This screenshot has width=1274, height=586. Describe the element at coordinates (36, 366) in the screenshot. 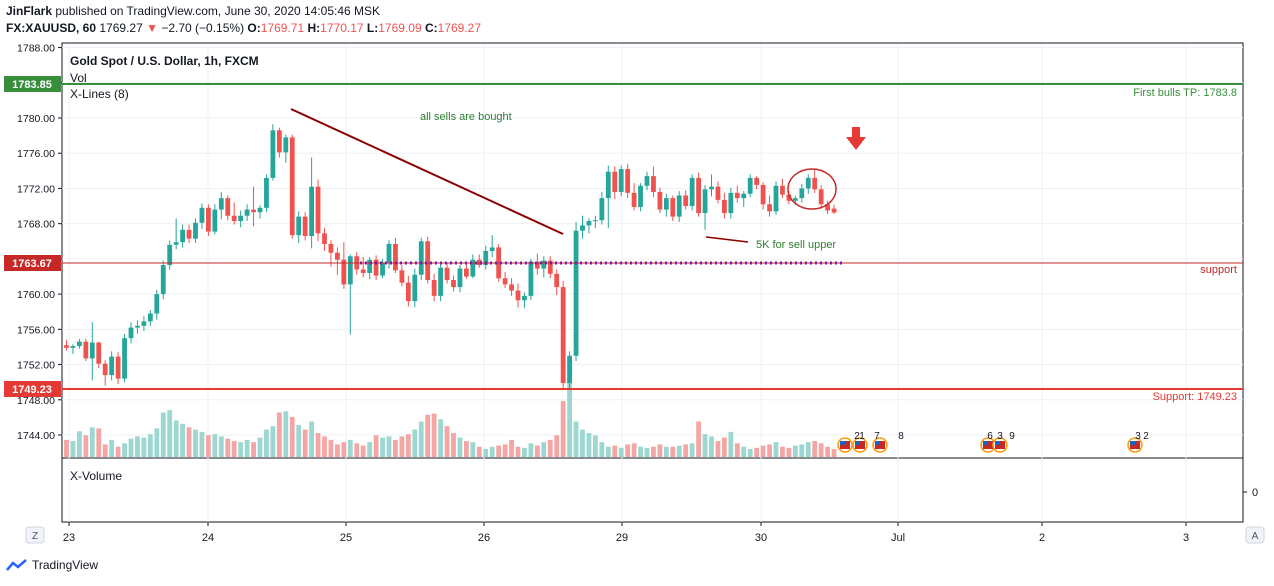

I see `y-tick-label: 1752.00` at that location.